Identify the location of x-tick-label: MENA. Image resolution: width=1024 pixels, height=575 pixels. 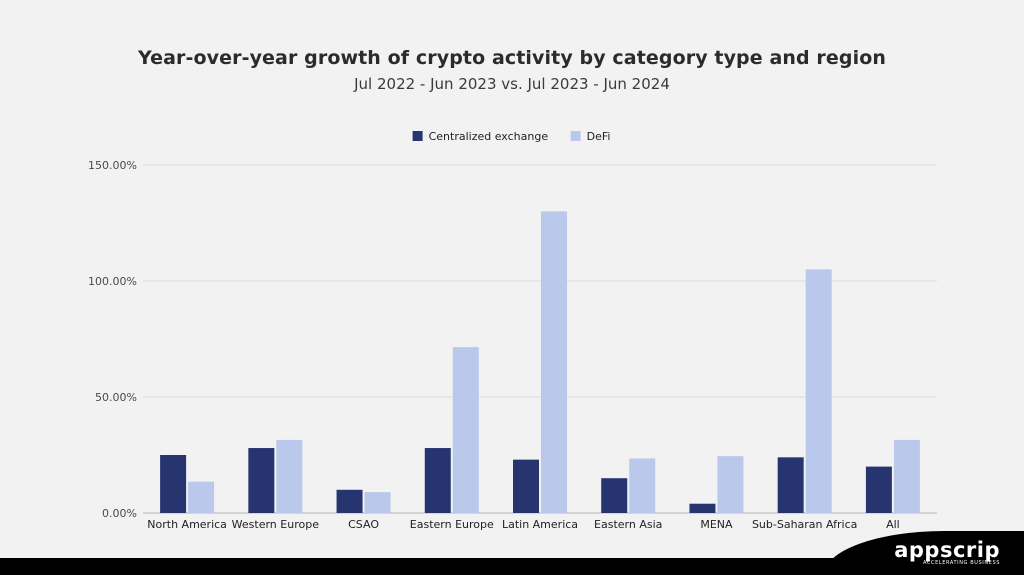
(716, 524).